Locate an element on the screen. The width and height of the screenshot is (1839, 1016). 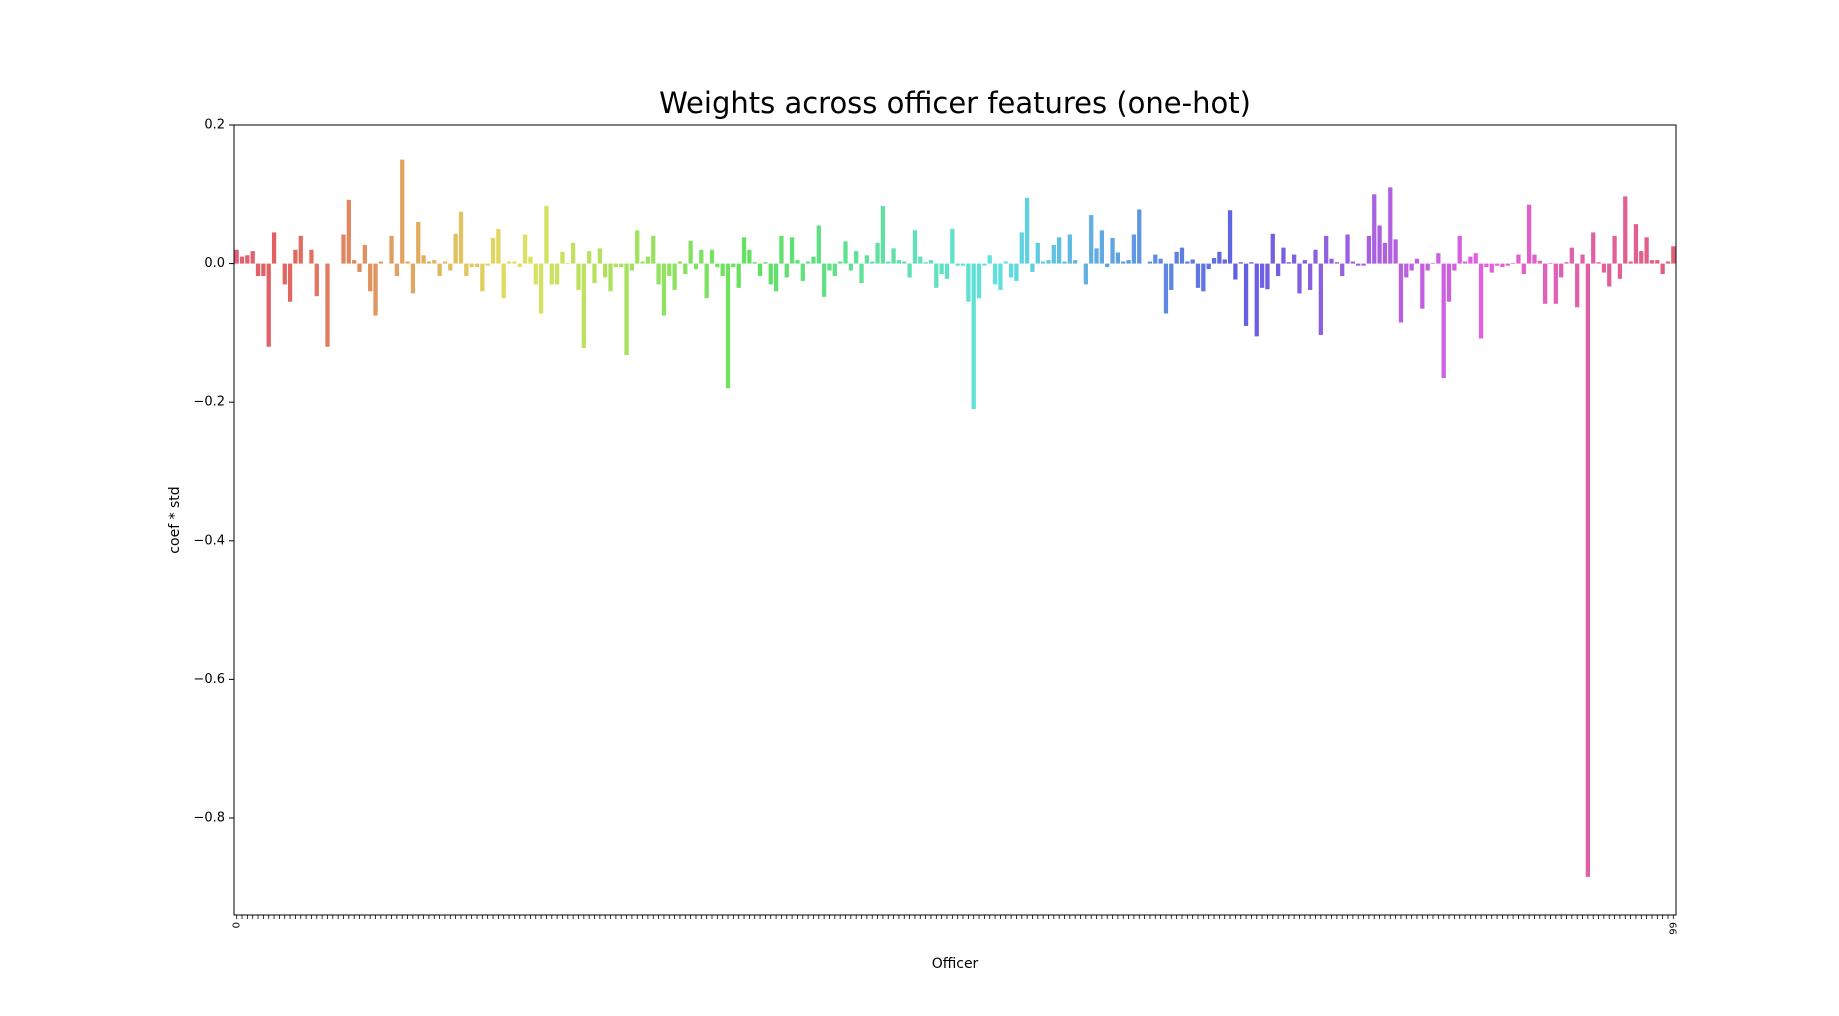
y-axis-label: coef * std is located at coordinates (175, 519).